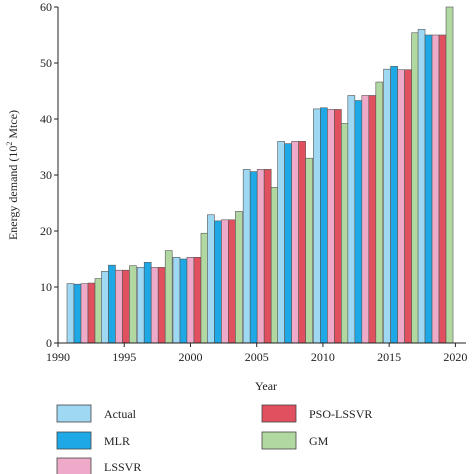  I want to click on y-axis-title: Energy demand (102 Mtce), so click(12, 175).